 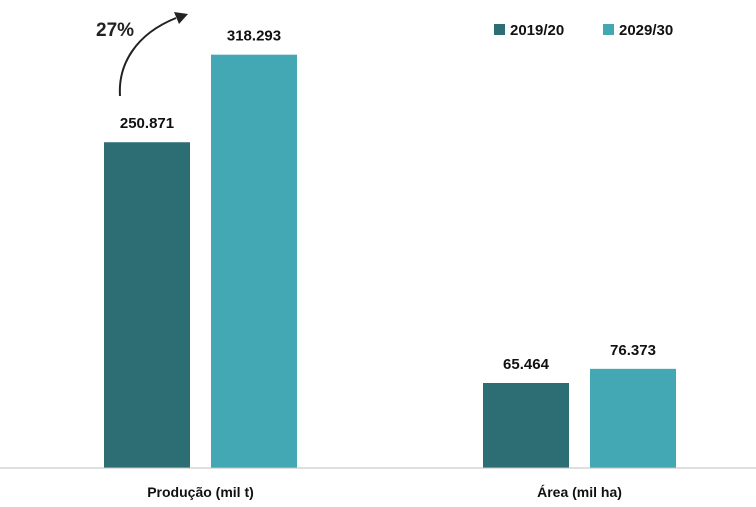 I want to click on category-label-1: Área (mil ha), so click(x=579, y=492).